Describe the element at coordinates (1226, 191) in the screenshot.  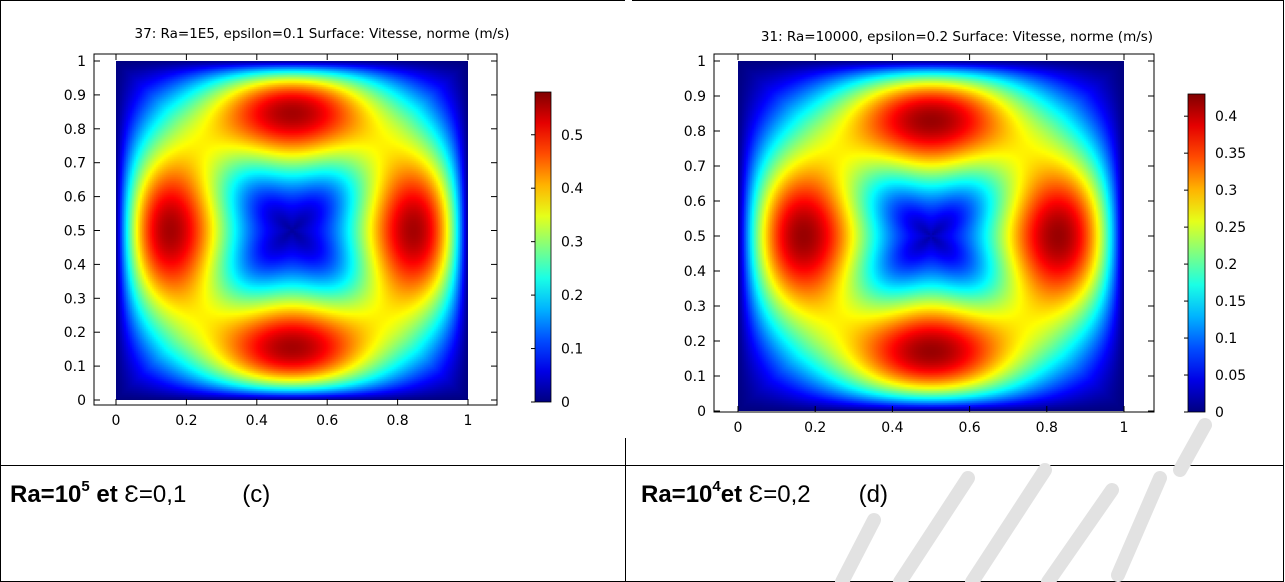
I see `colorbar-label-1-6: 0.3` at that location.